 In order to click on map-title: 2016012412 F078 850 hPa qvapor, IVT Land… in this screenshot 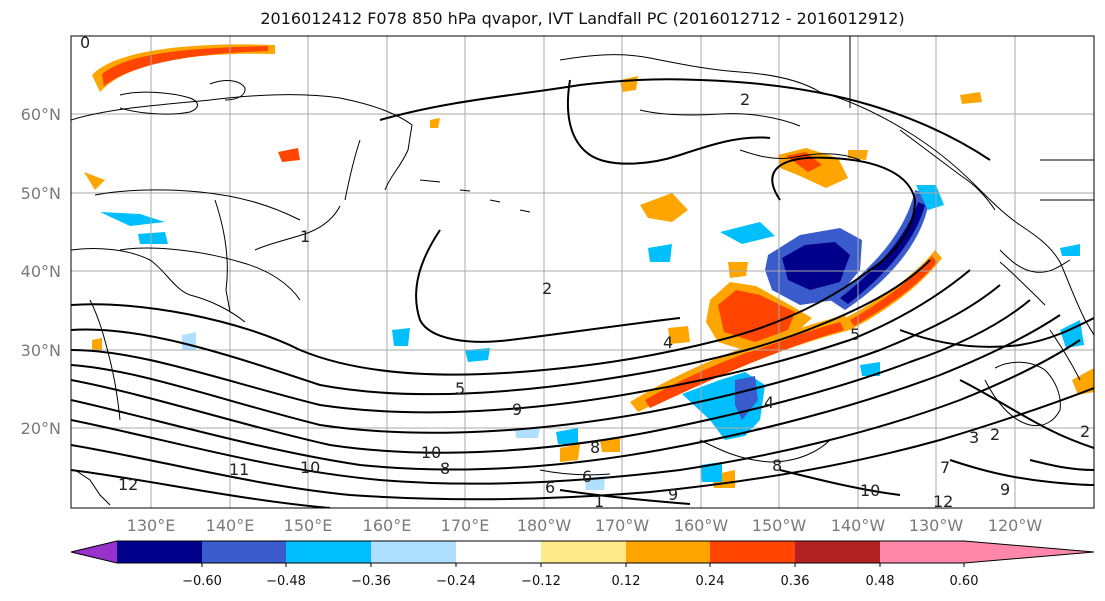, I will do `click(582, 18)`.